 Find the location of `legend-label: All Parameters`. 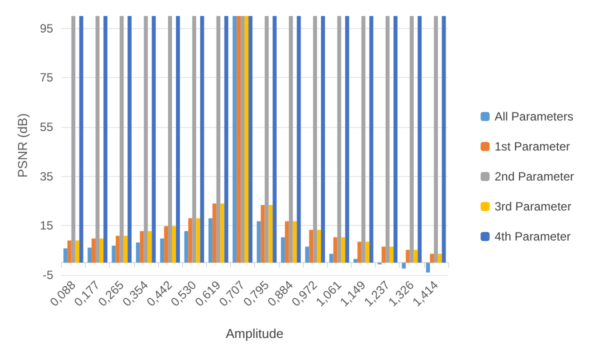

legend-label: All Parameters is located at coordinates (534, 117).